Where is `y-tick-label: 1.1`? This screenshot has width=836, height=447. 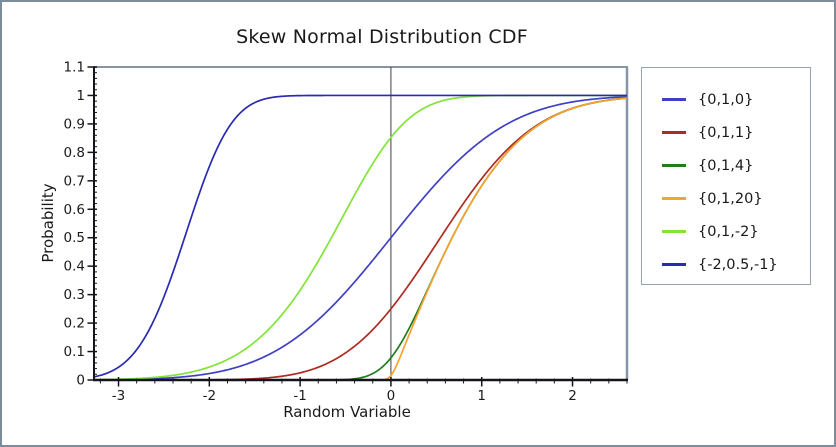
y-tick-label: 1.1 is located at coordinates (74, 68).